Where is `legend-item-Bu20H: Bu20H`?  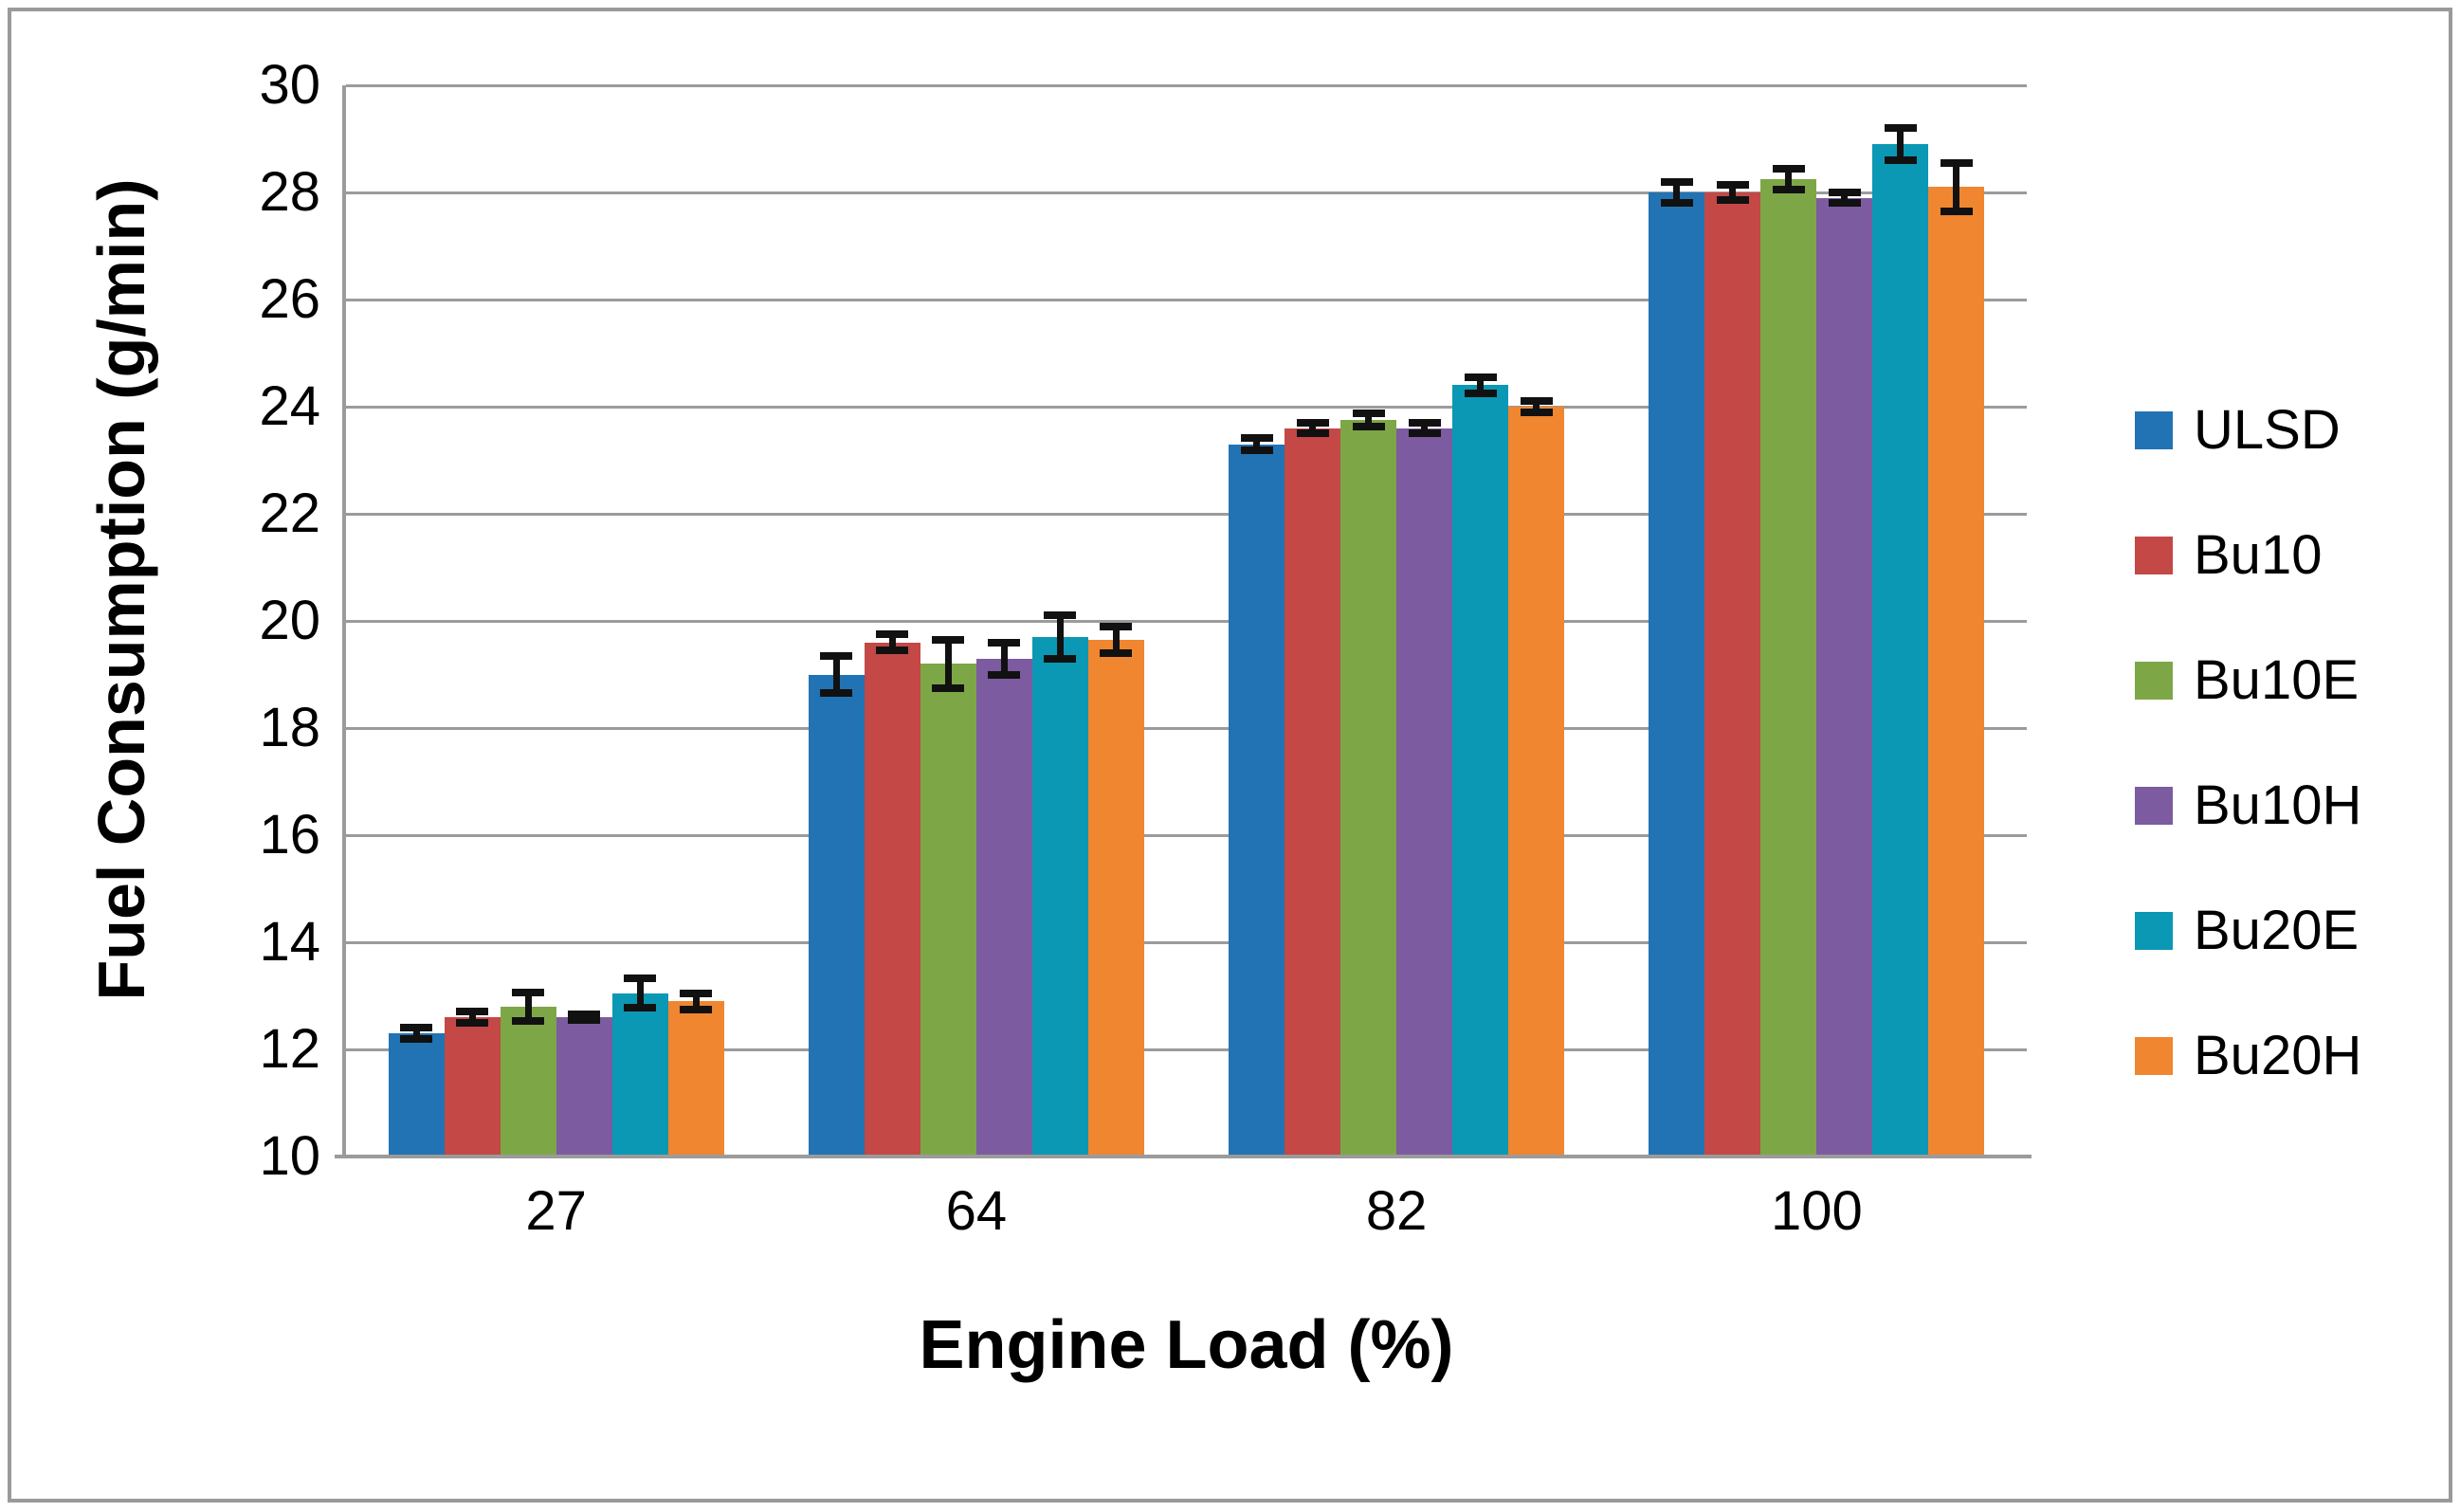 legend-item-Bu20H: Bu20H is located at coordinates (2248, 1056).